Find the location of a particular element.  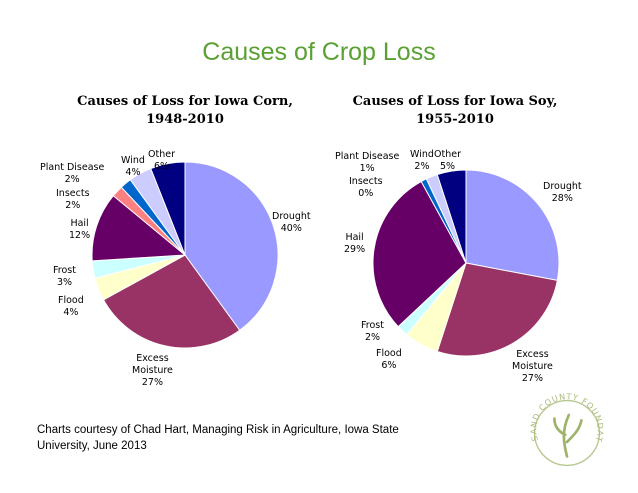

corn-label-plant-disease: Plant Disease 2% is located at coordinates (72, 173).